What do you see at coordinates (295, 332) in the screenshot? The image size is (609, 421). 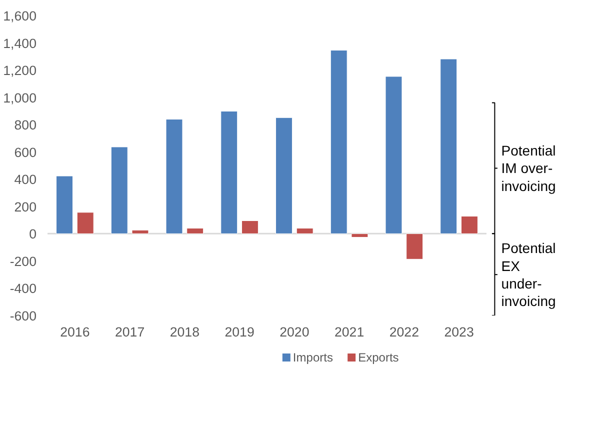 I see `x-tick-label: 2020` at bounding box center [295, 332].